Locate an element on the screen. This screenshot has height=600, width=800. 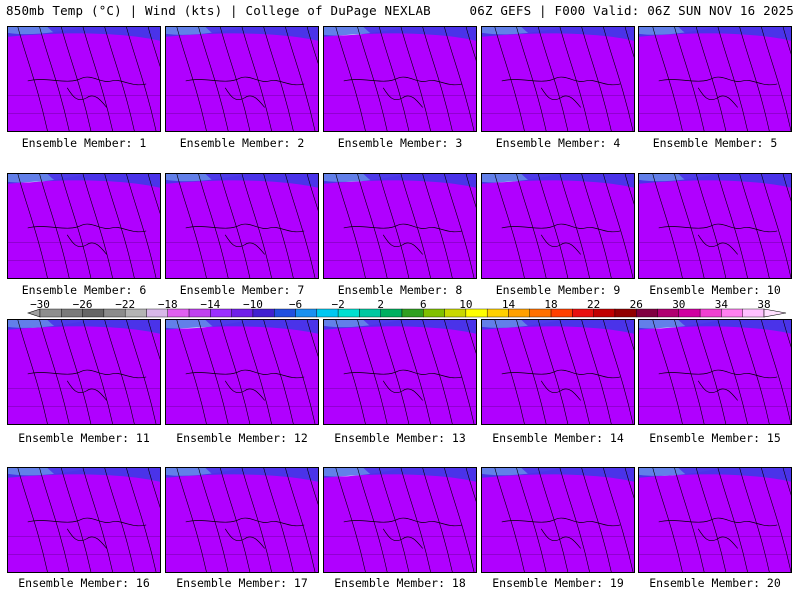
ensemble-member-label: Ensemble Member: 5 is located at coordinates (715, 143).